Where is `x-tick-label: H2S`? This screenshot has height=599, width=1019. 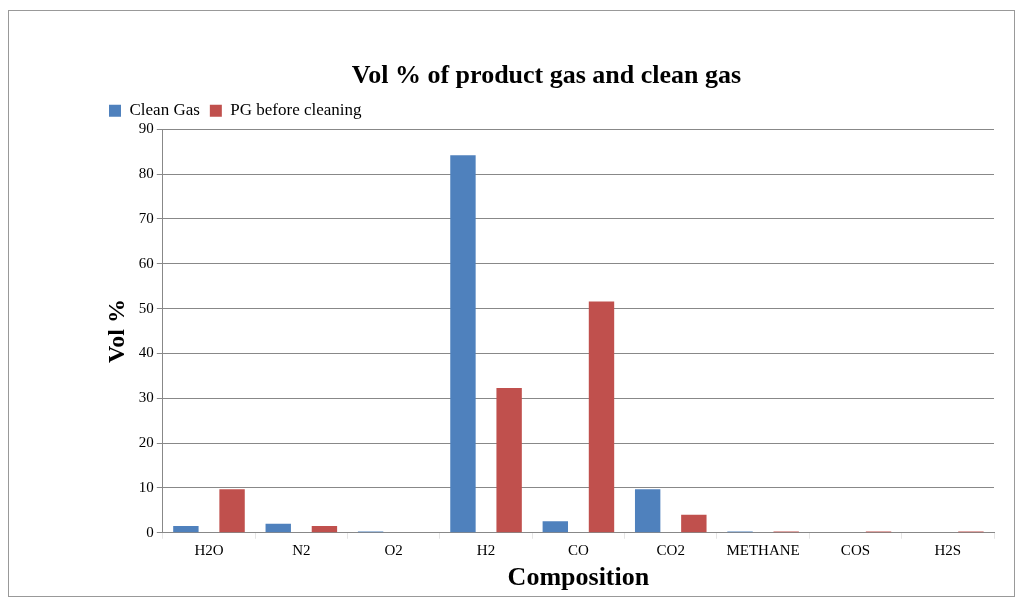 x-tick-label: H2S is located at coordinates (948, 549).